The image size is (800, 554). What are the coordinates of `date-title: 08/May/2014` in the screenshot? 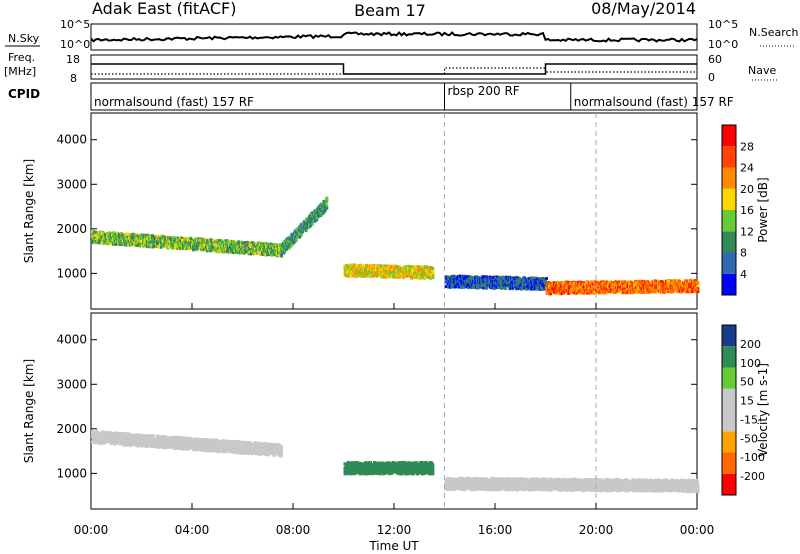 It's located at (643, 9).